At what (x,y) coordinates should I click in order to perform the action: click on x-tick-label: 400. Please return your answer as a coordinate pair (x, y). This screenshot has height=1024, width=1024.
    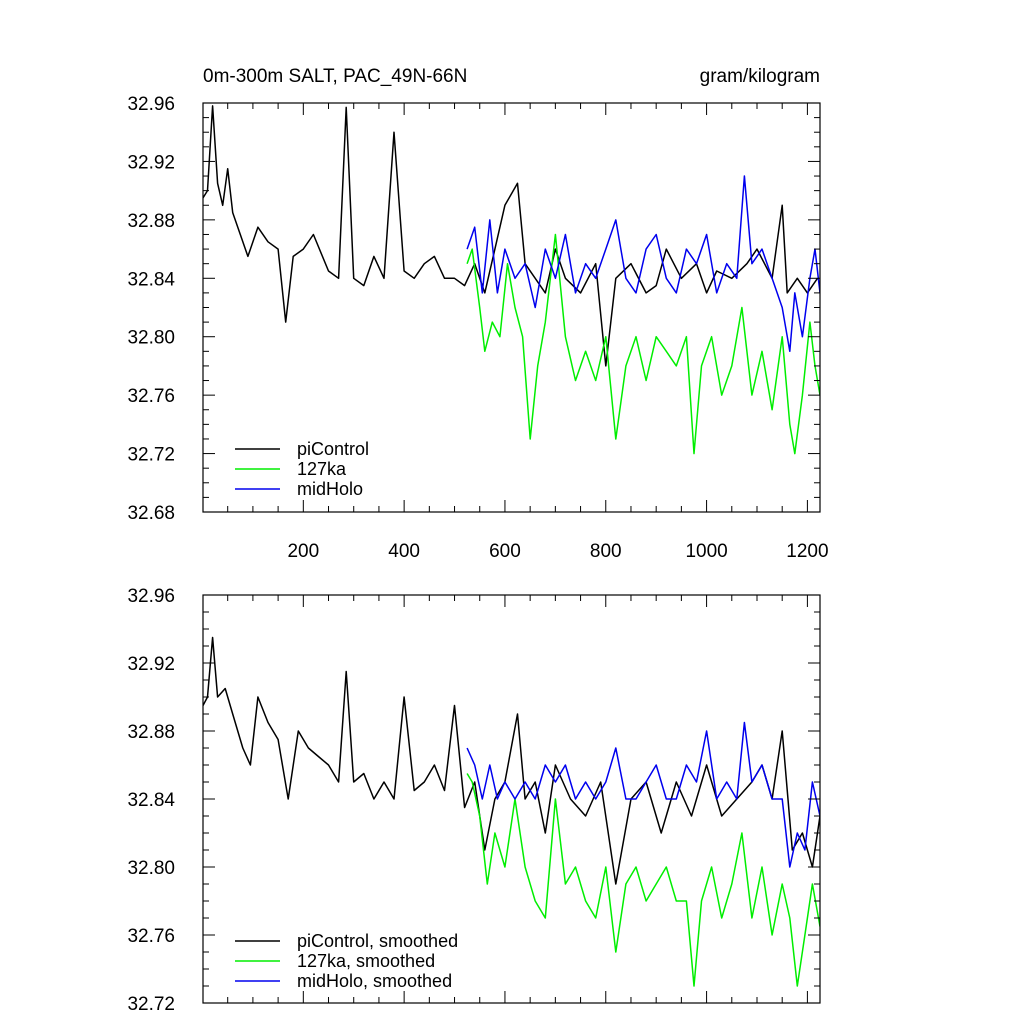
    Looking at the image, I should click on (404, 551).